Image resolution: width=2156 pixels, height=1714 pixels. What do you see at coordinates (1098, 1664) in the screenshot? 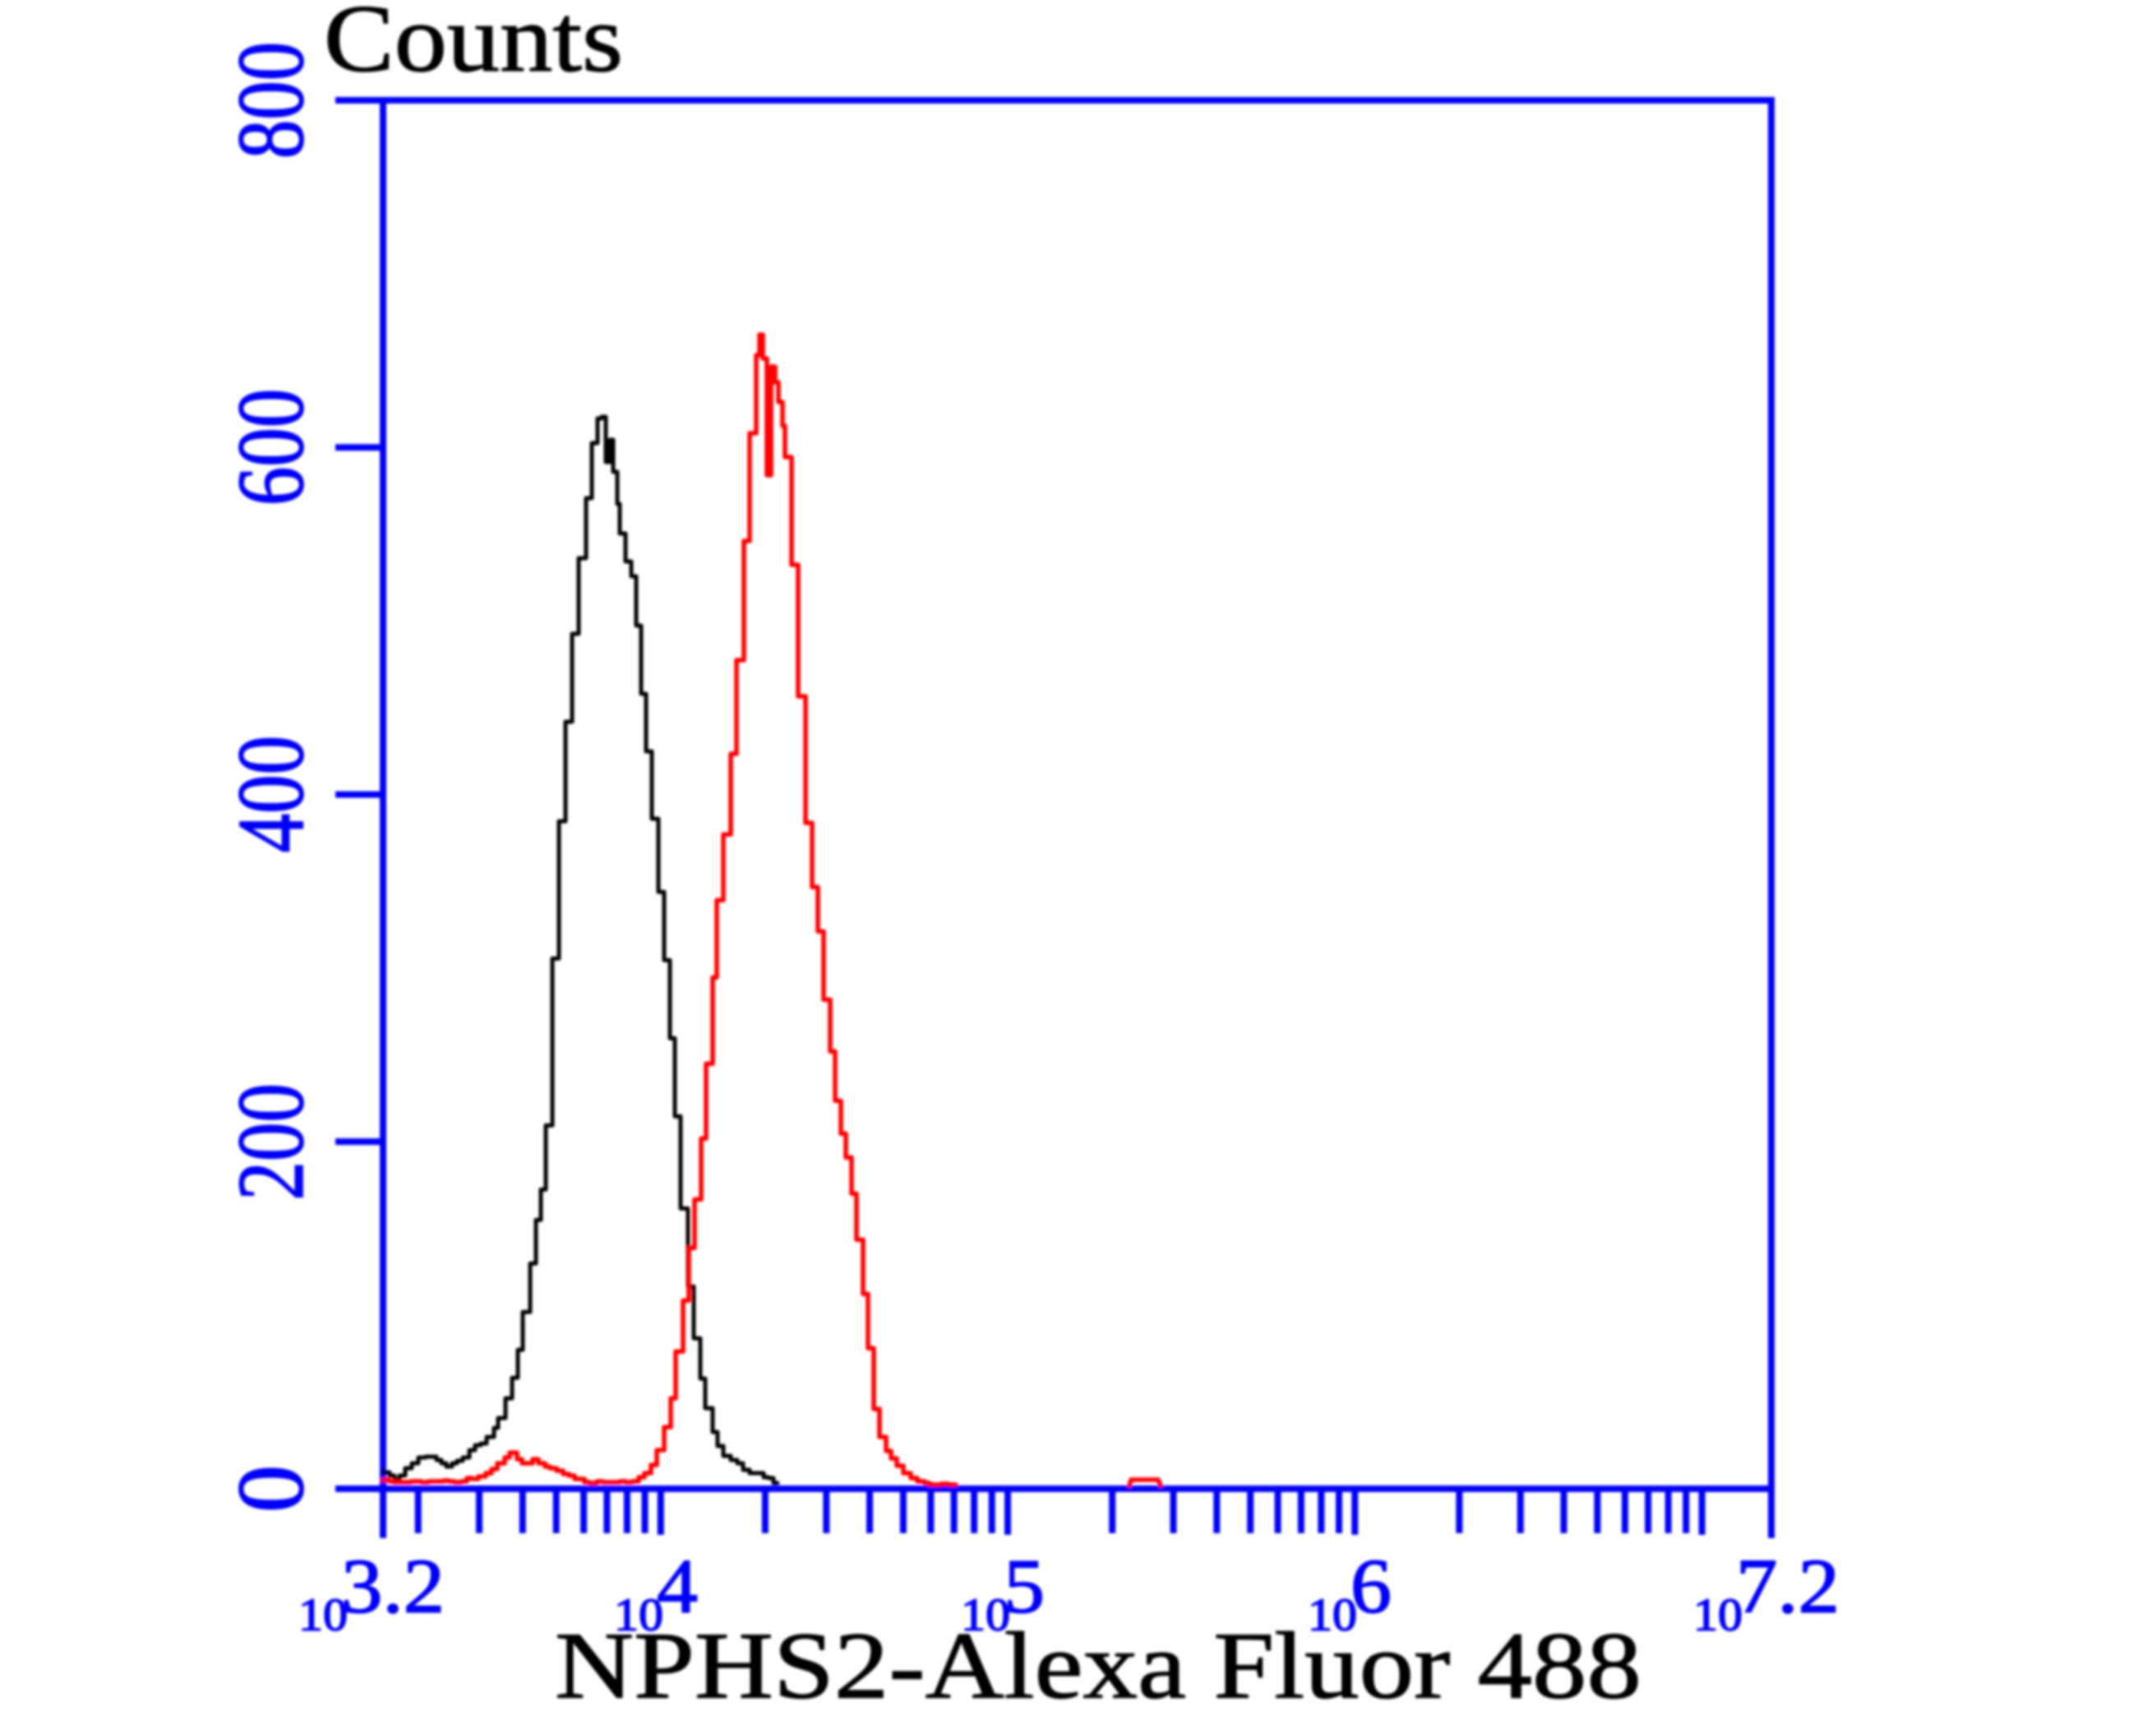
I see `svg-text: NPHS2-Alexa Fluor 488` at bounding box center [1098, 1664].